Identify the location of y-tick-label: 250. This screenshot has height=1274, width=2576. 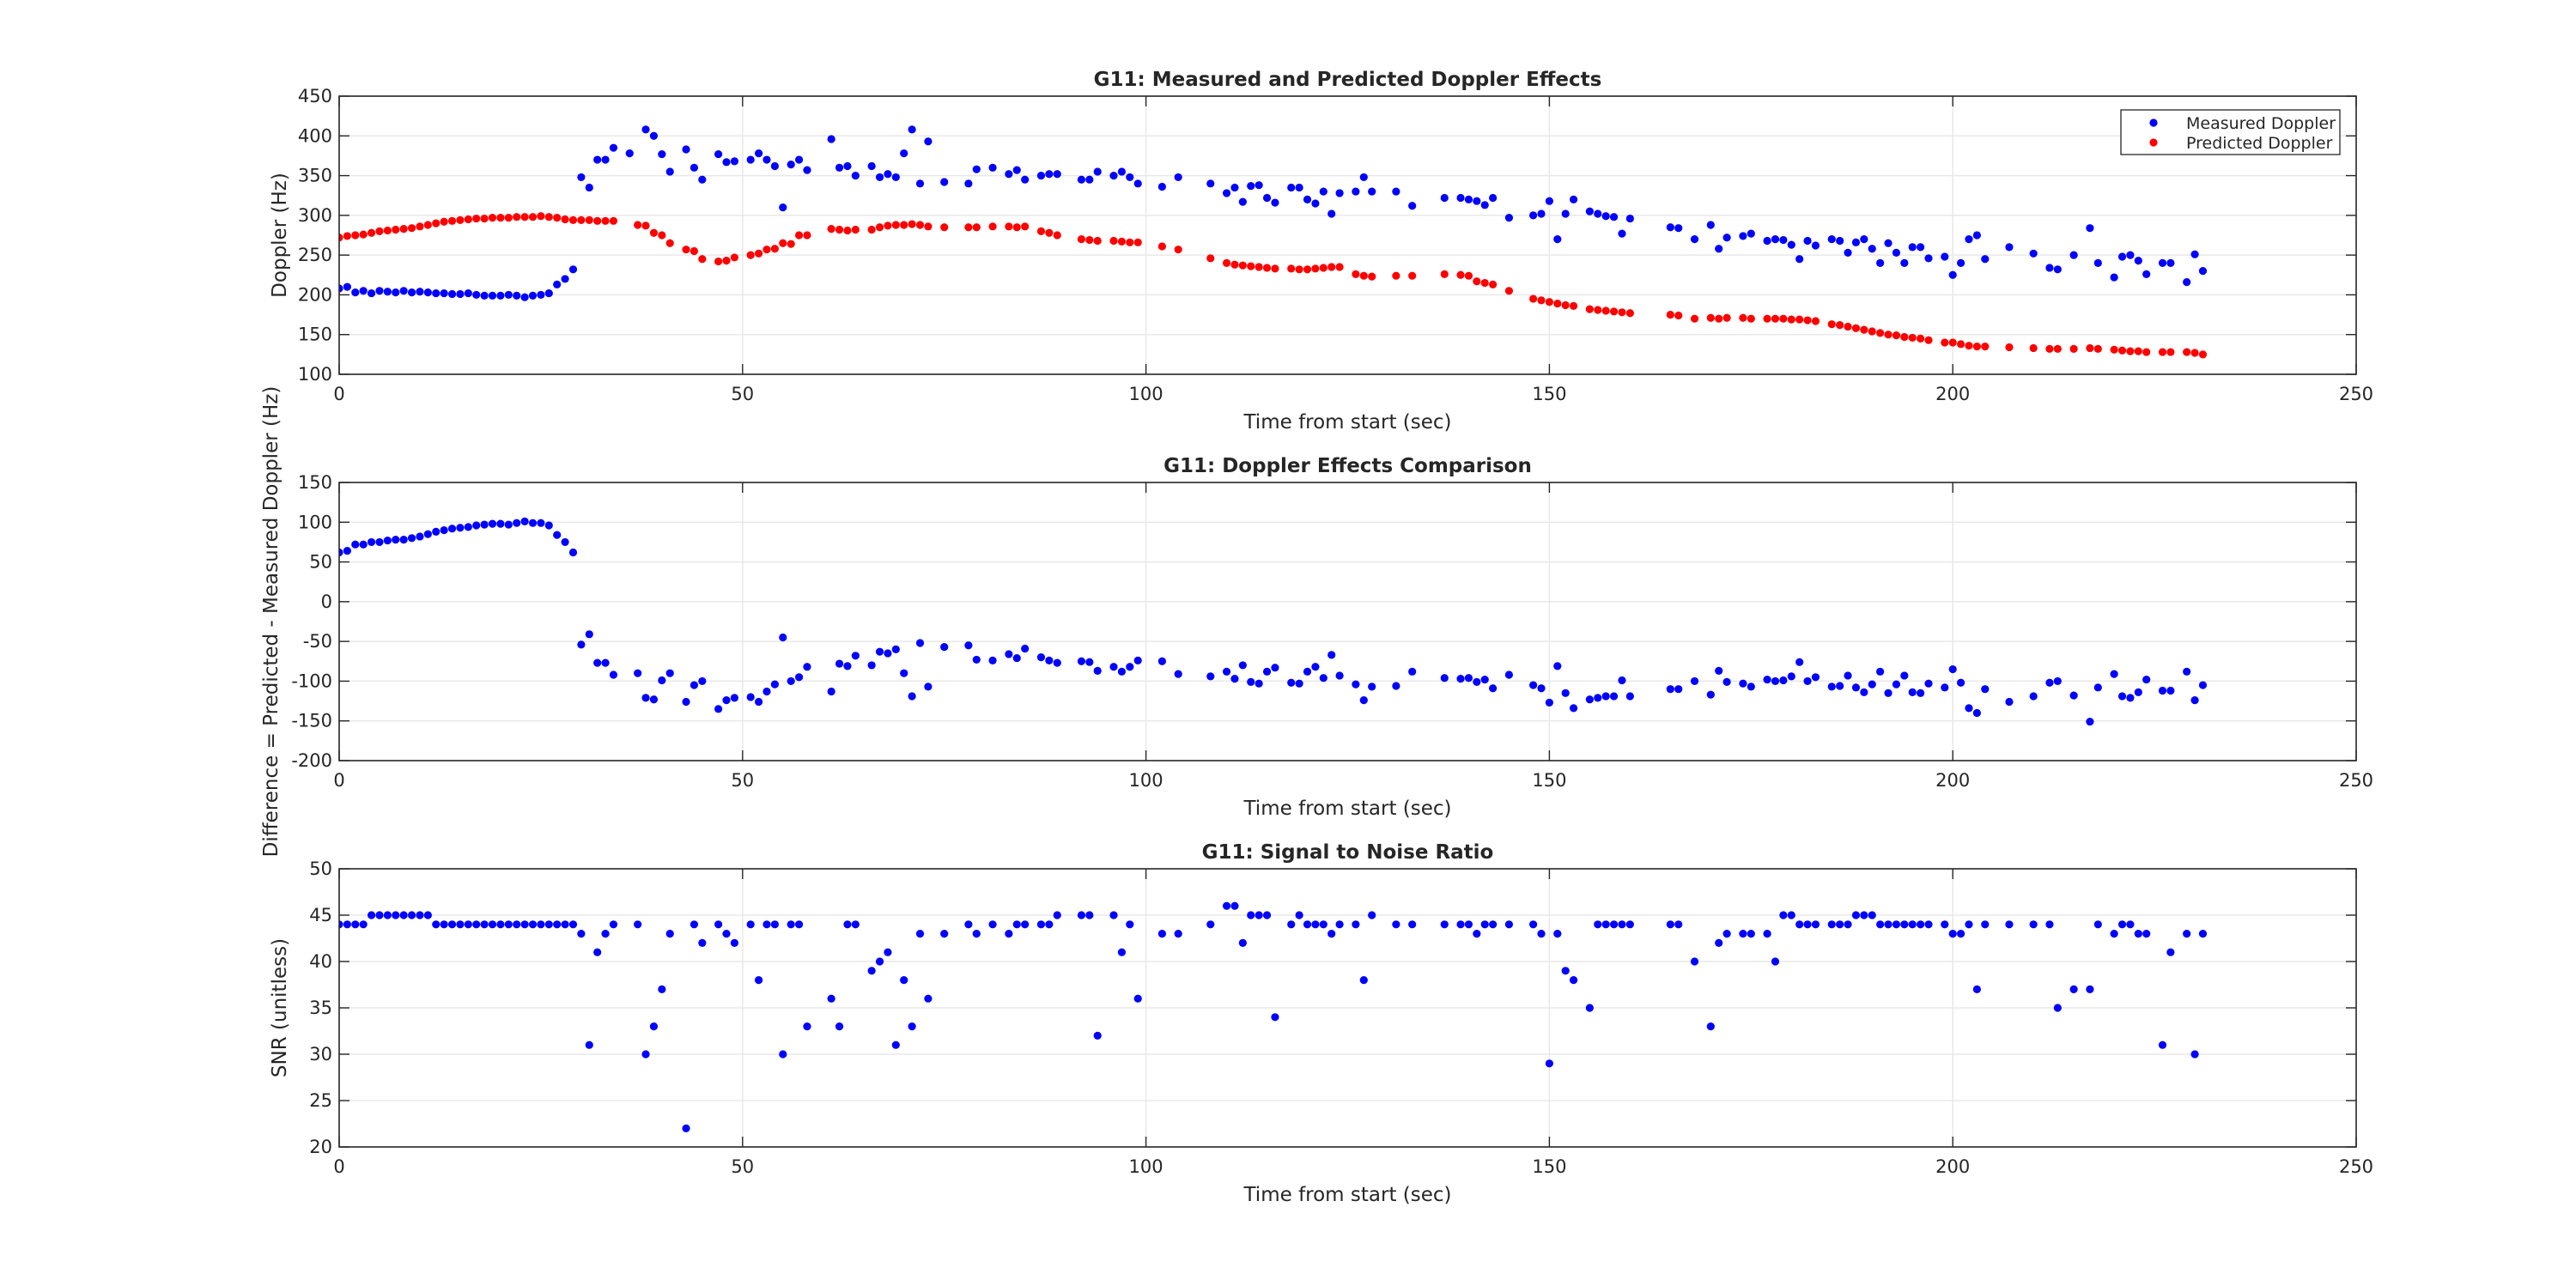
(315, 255).